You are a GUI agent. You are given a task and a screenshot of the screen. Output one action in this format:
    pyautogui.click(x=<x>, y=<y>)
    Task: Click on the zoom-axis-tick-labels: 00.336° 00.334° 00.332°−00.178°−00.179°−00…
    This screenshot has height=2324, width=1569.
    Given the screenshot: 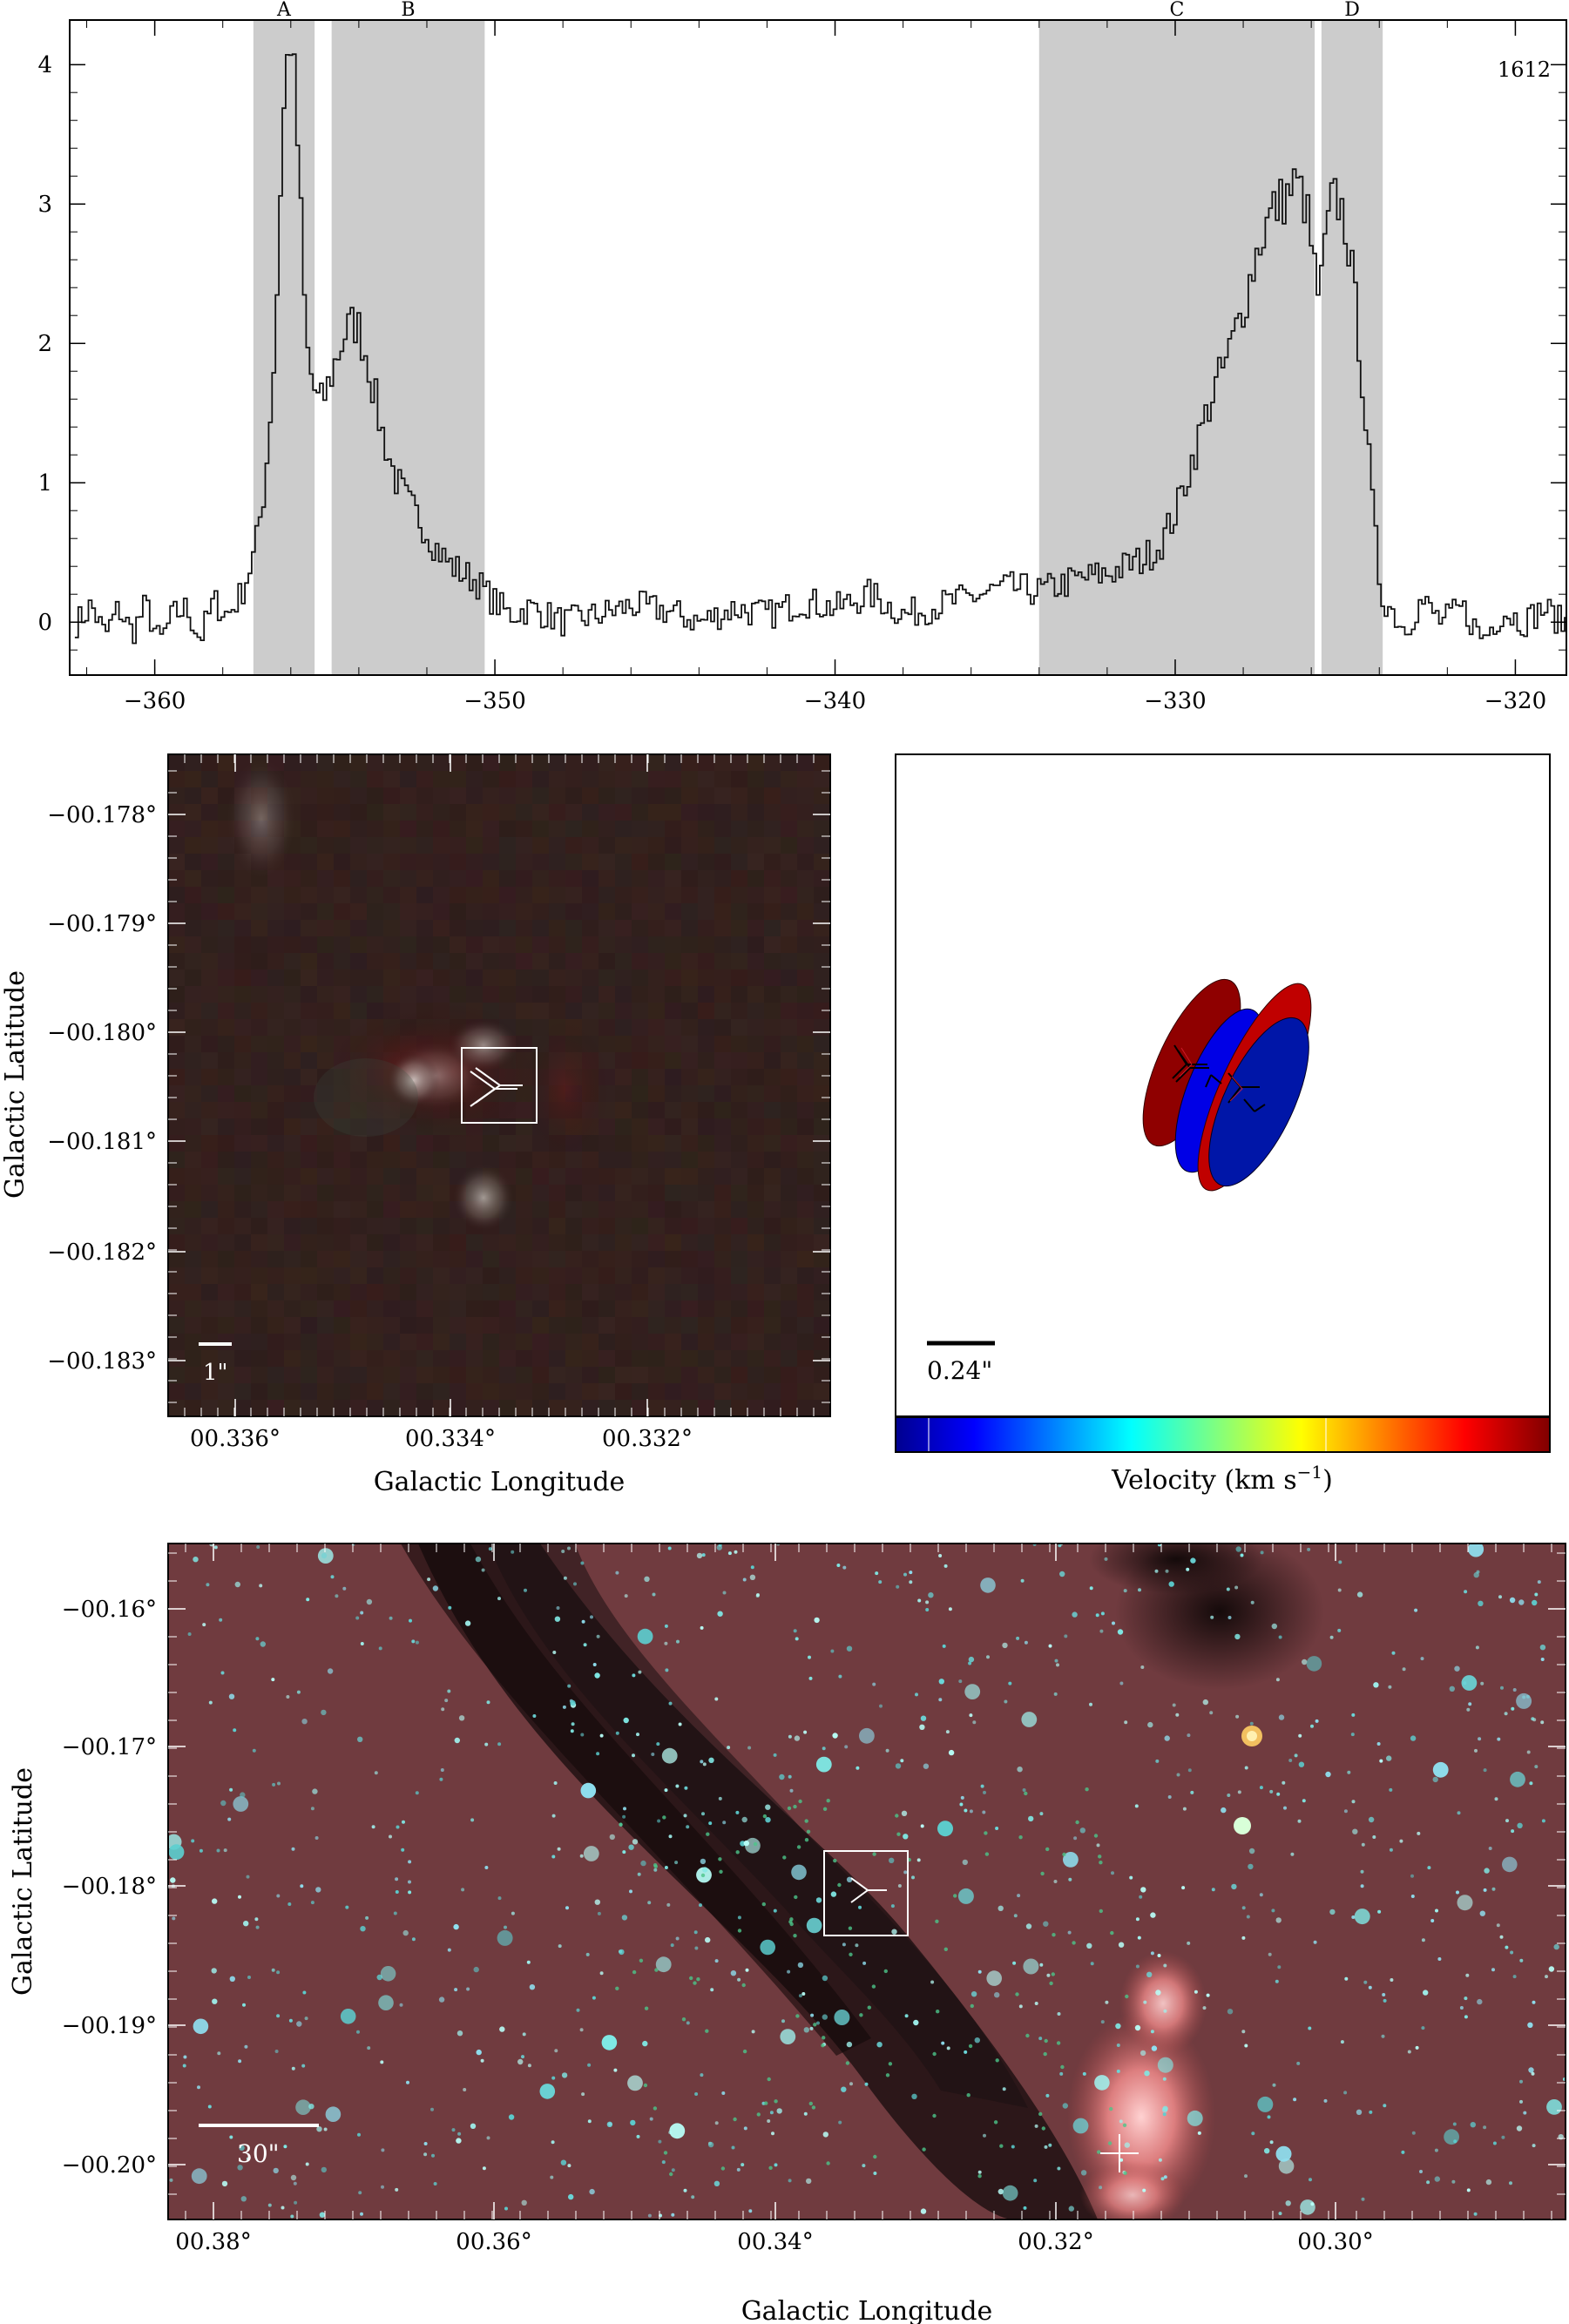 What is the action you would take?
    pyautogui.click(x=370, y=1127)
    